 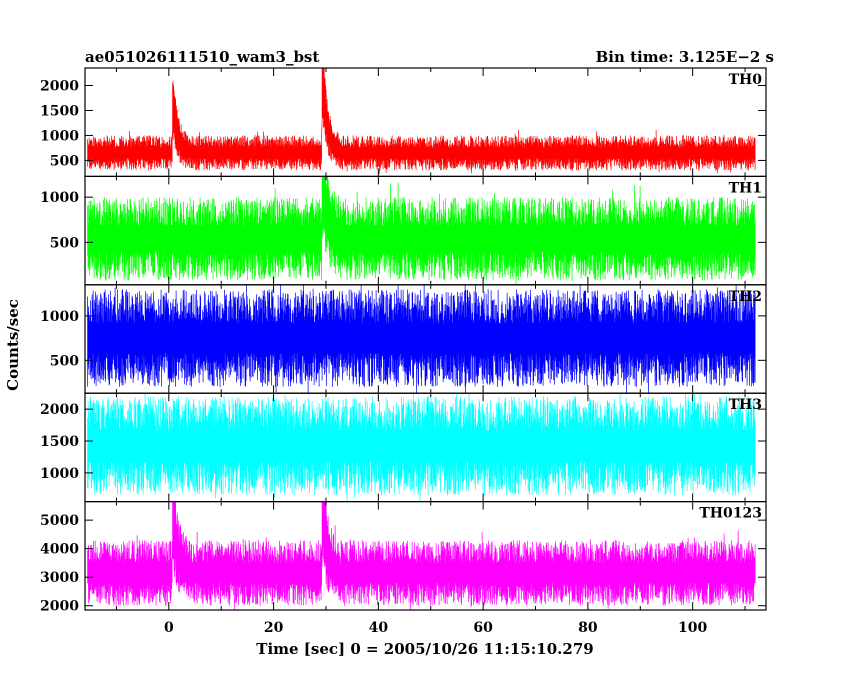 I want to click on y-tick-label: 3000, so click(x=59, y=578).